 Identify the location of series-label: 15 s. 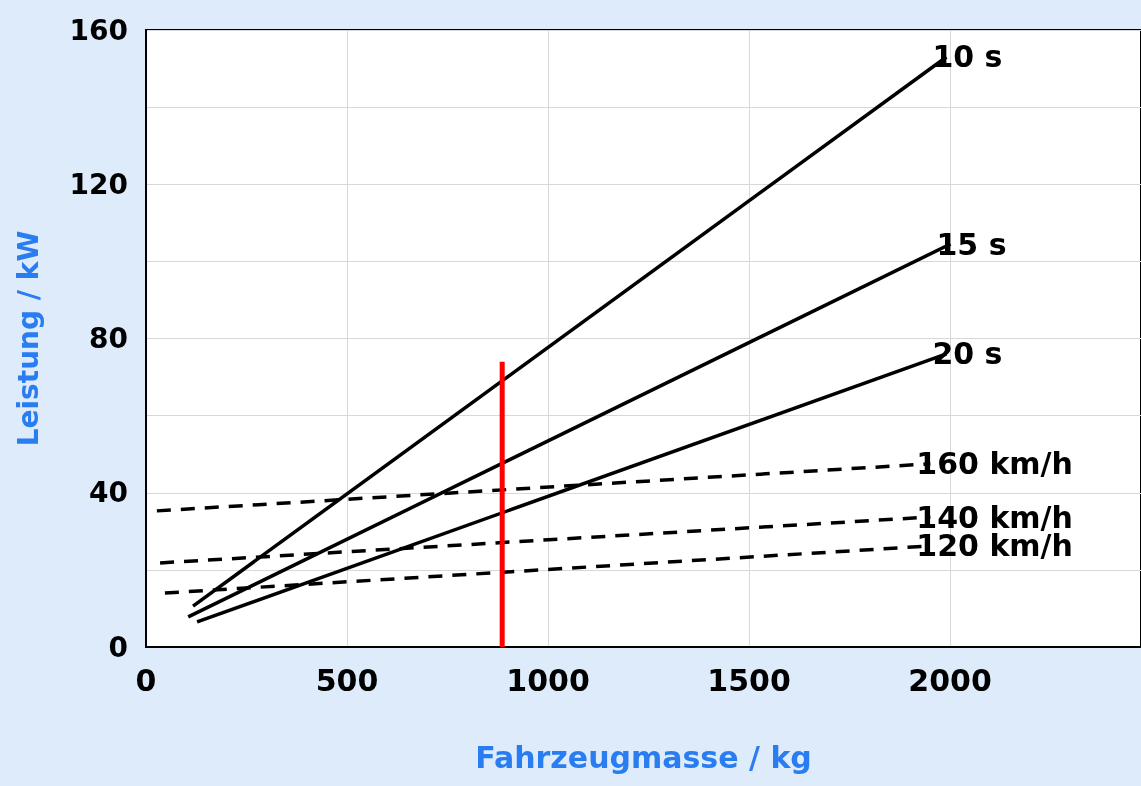
(971, 244).